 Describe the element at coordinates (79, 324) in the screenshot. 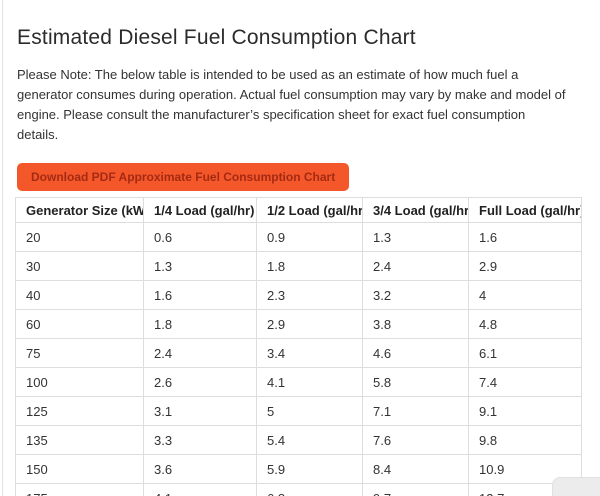

I see `table-cell: 60` at that location.